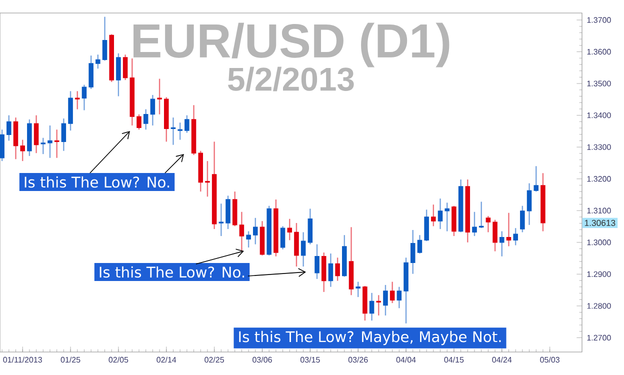  I want to click on chart-title: EUR/USD (D1), so click(292, 45).